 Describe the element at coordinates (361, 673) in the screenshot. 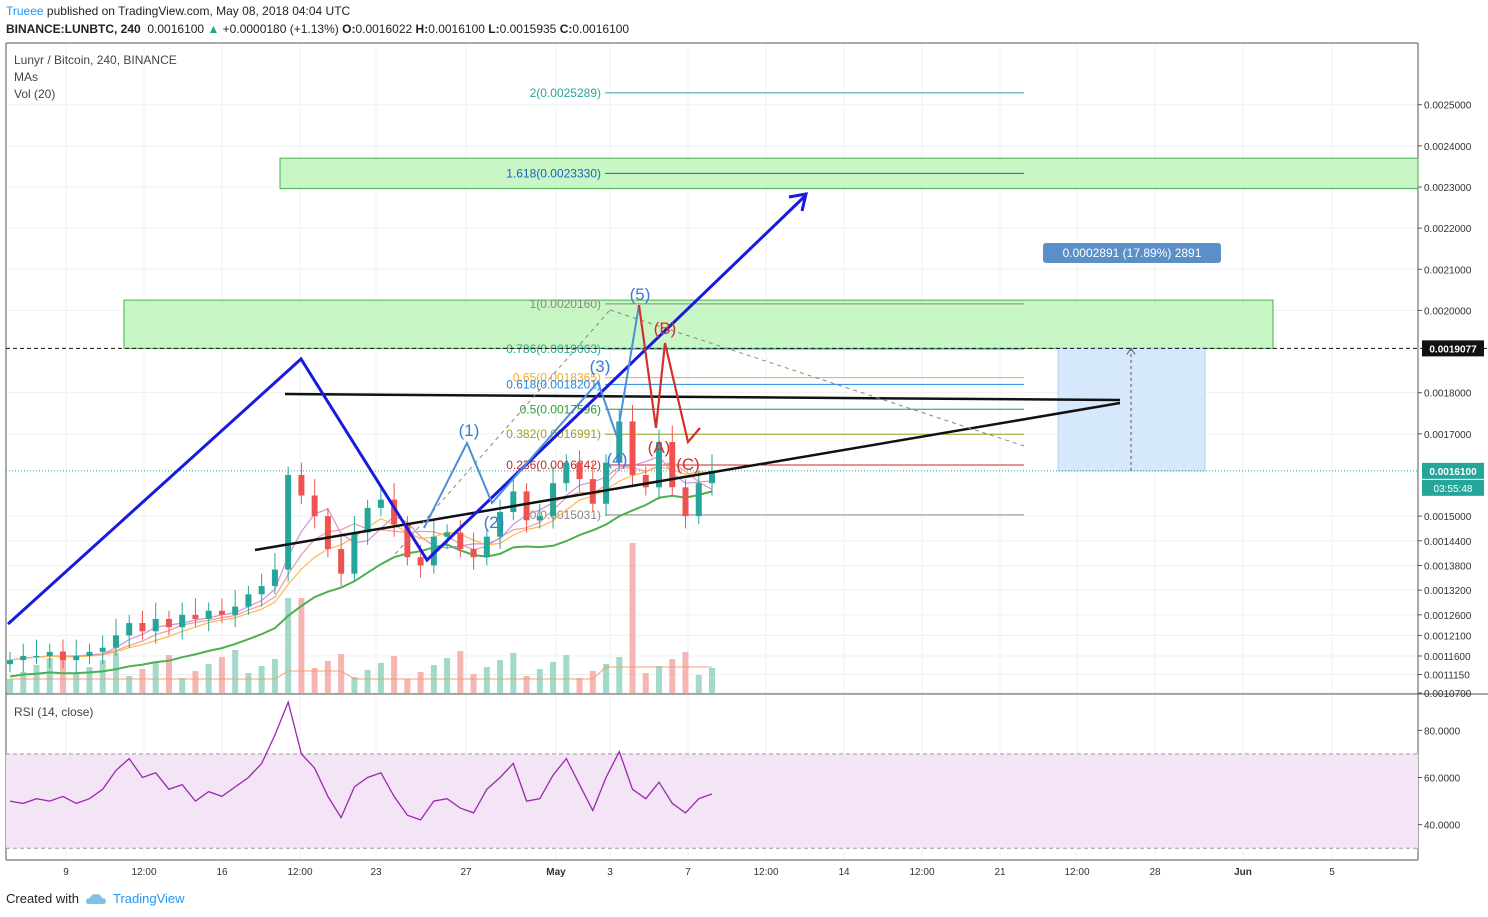

I see `volume-ma-line` at that location.